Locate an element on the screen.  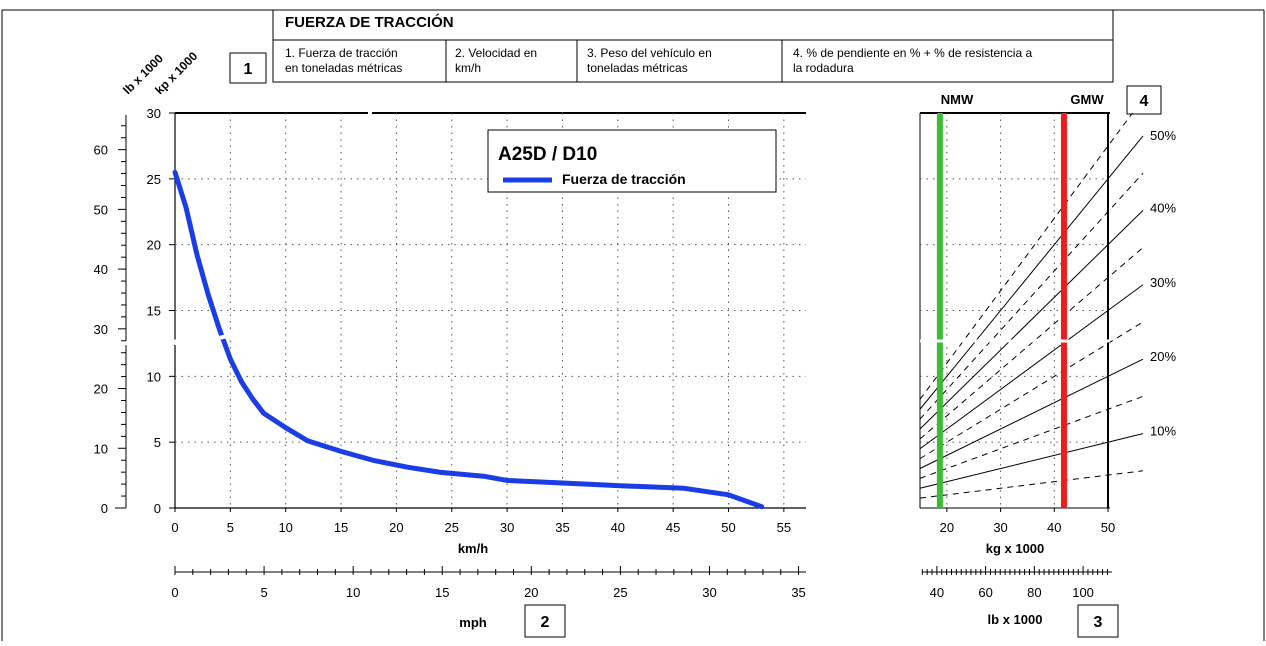
x-tick-label: 40 is located at coordinates (618, 527).